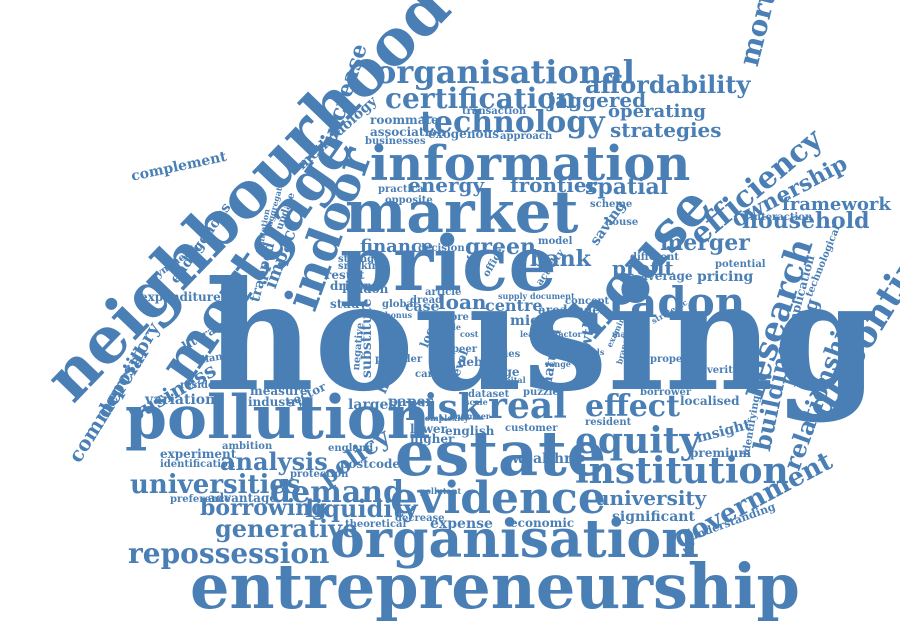 This screenshot has height=628, width=900. Describe the element at coordinates (533, 321) in the screenshot. I see `cloud-word: micro` at that location.